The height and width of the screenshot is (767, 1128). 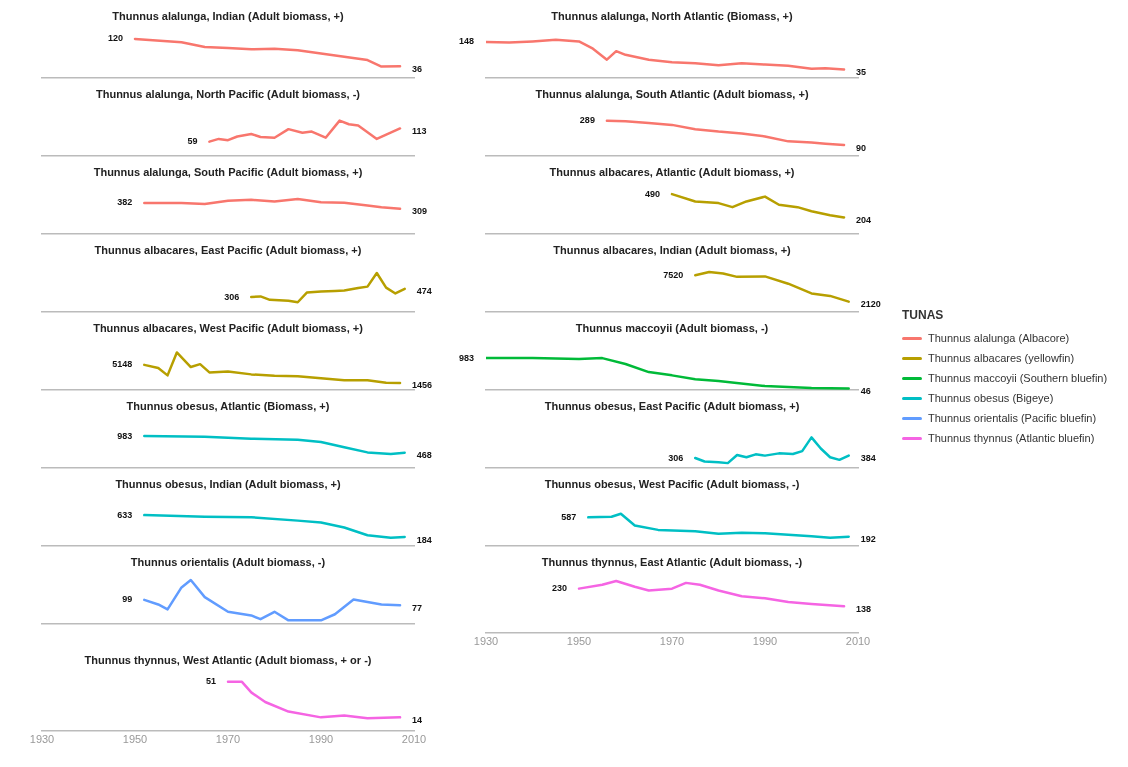 I want to click on chart-title: Thunnus alalunga, North Atlantic (Biomass, +), so click(x=672, y=15).